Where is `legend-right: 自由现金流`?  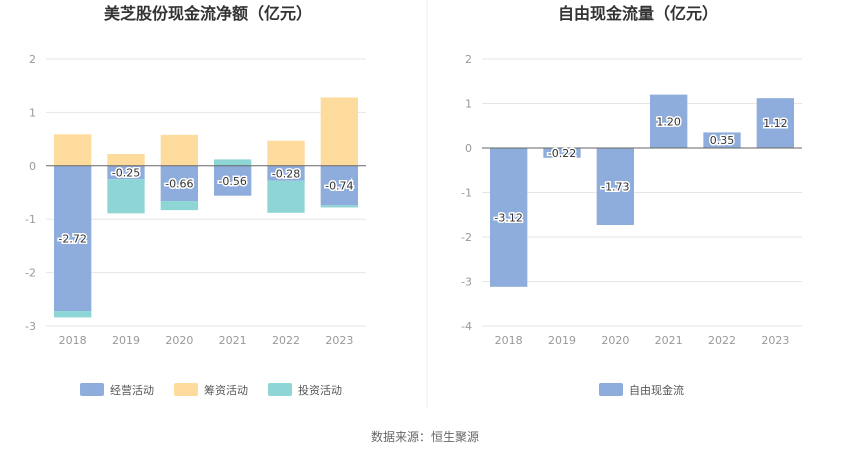
legend-right: 自由现金流 is located at coordinates (641, 390).